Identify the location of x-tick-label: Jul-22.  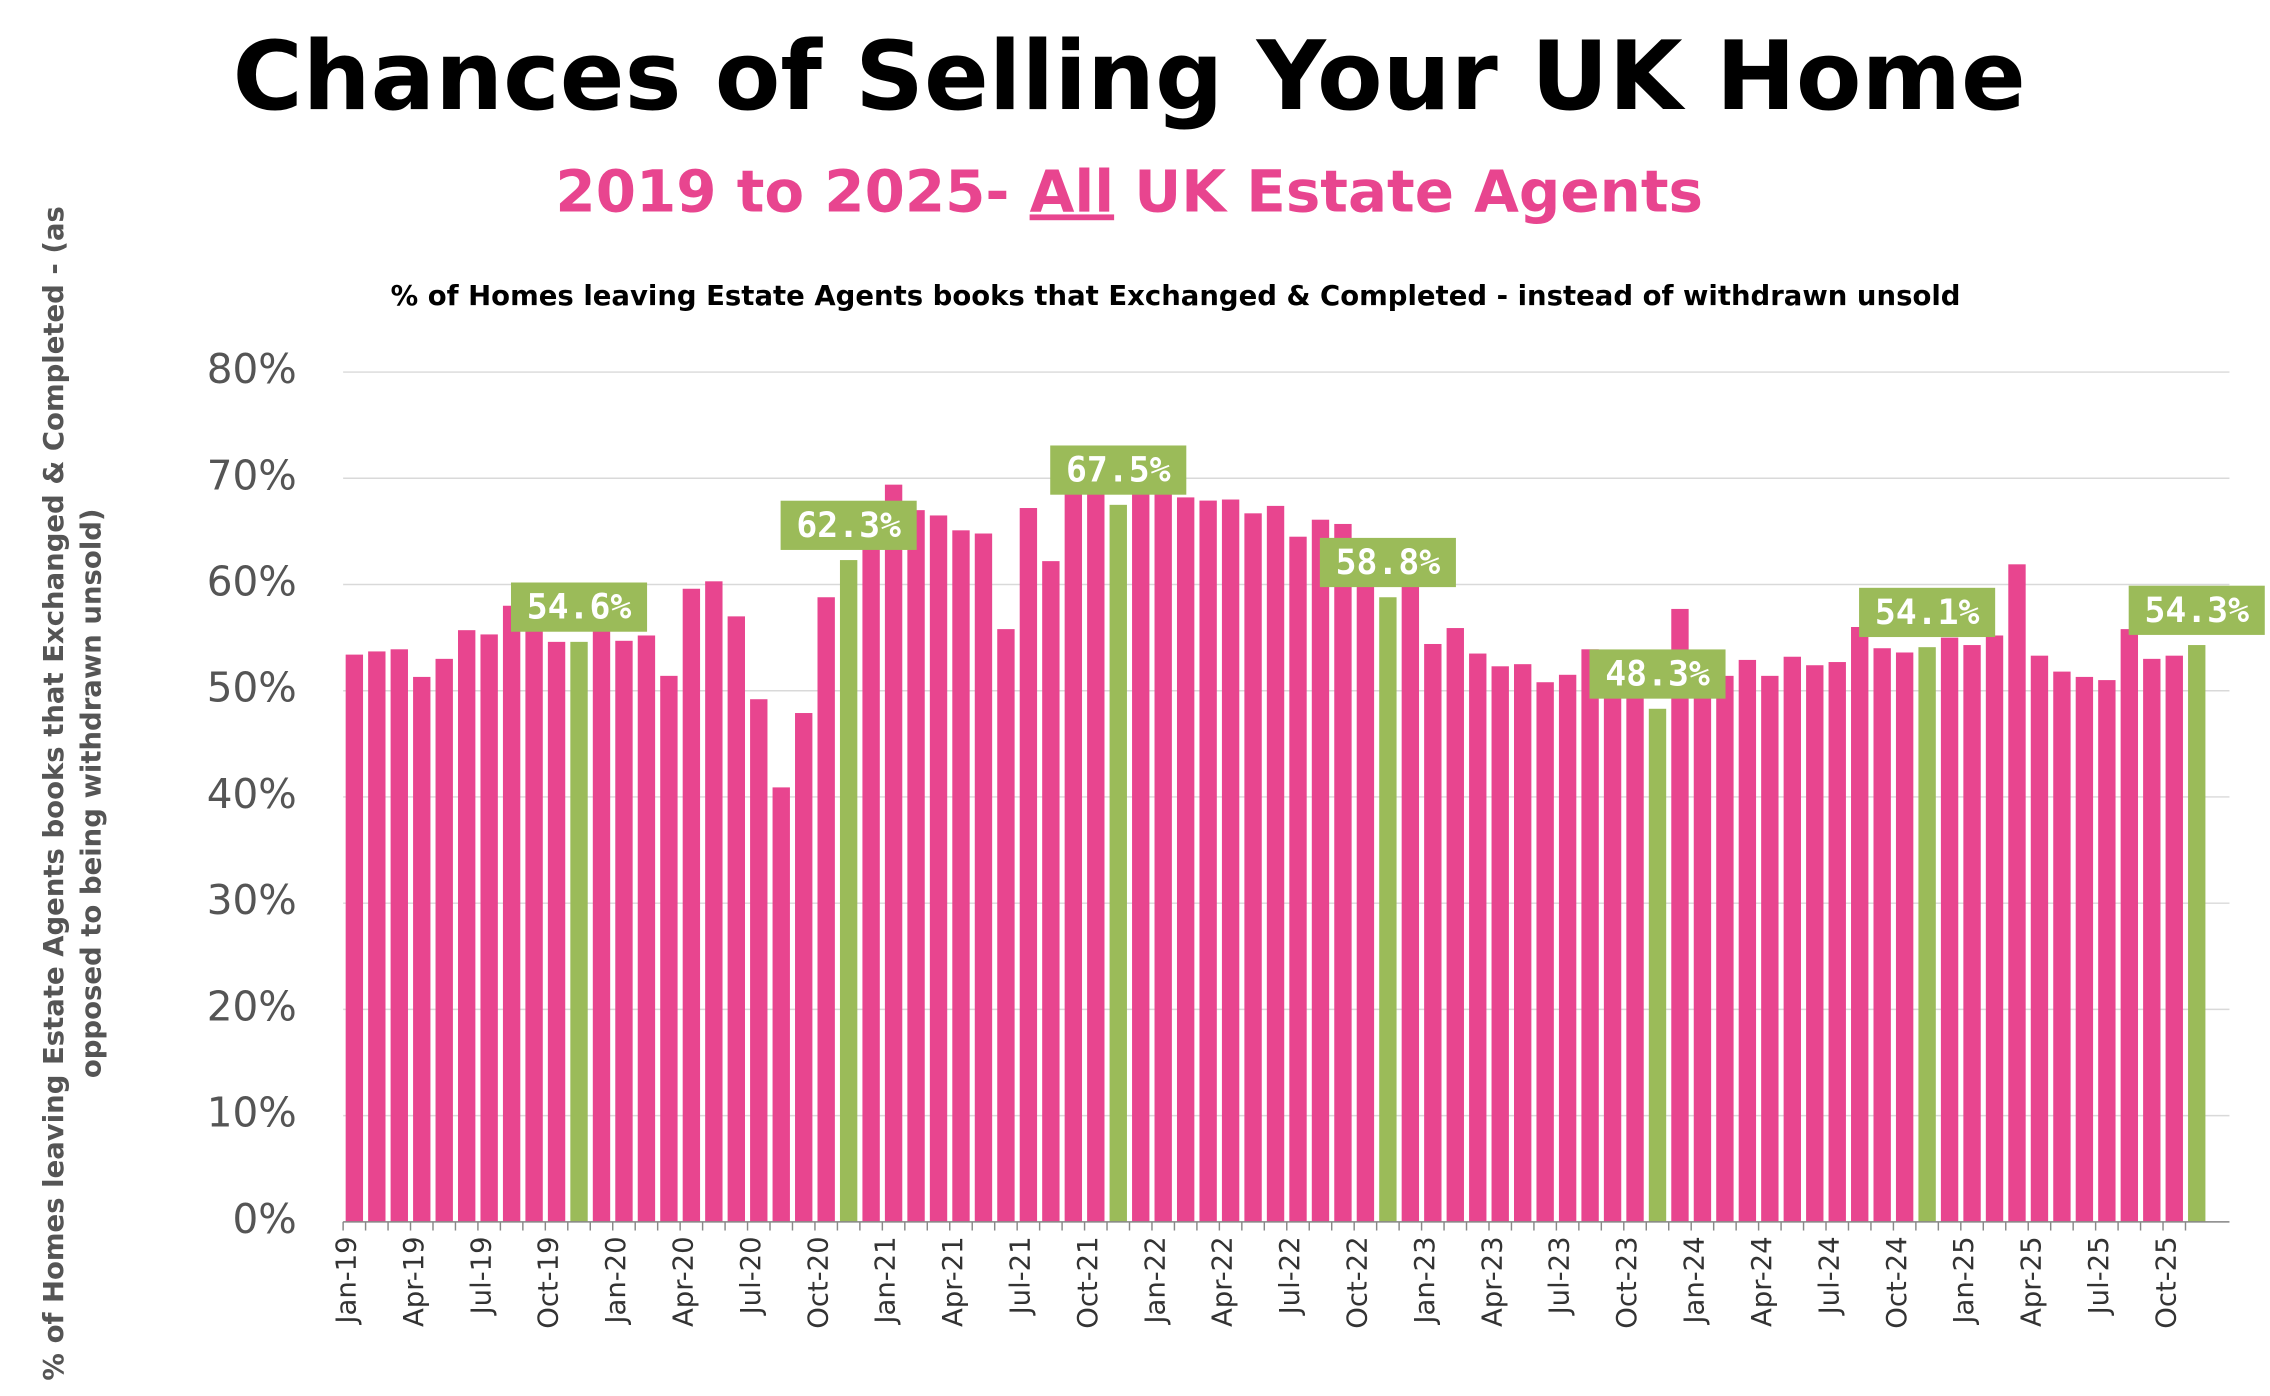
(1290, 1276).